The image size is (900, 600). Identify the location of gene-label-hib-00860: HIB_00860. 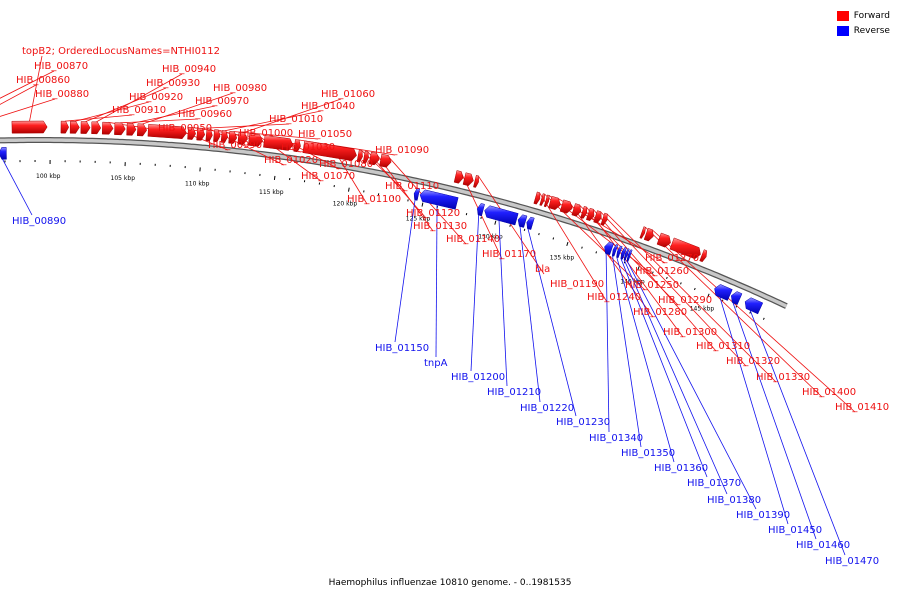
(43, 80).